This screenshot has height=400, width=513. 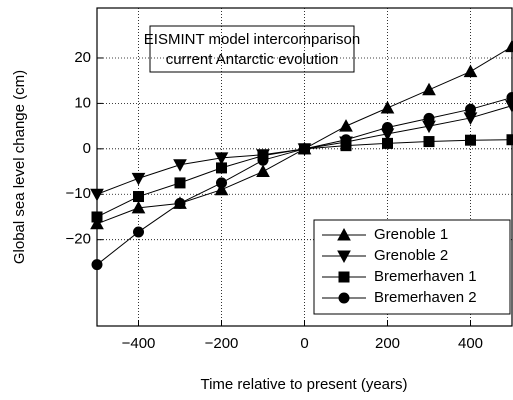 I want to click on y-tick-label: −10, so click(x=78, y=193).